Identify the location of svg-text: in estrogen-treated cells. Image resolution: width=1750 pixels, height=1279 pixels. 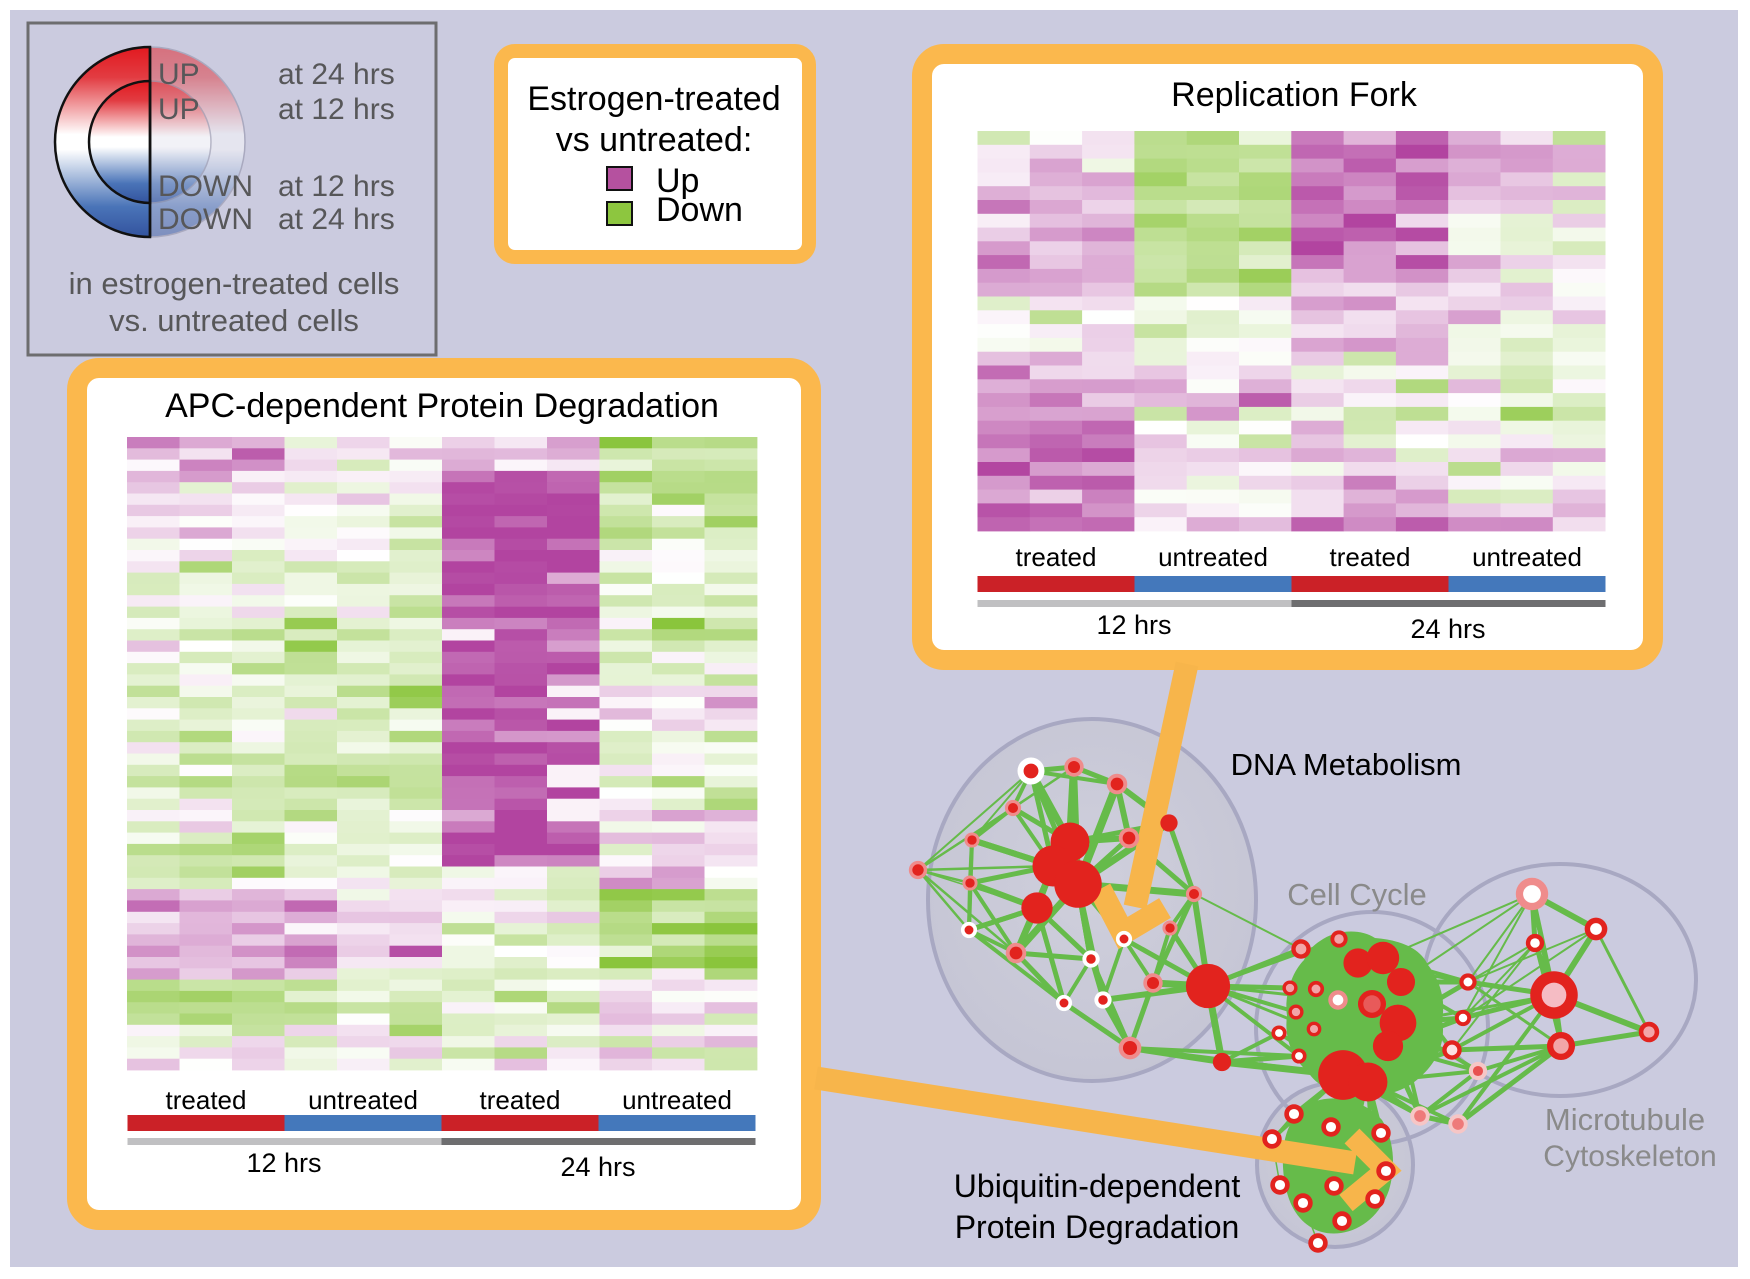
(234, 283).